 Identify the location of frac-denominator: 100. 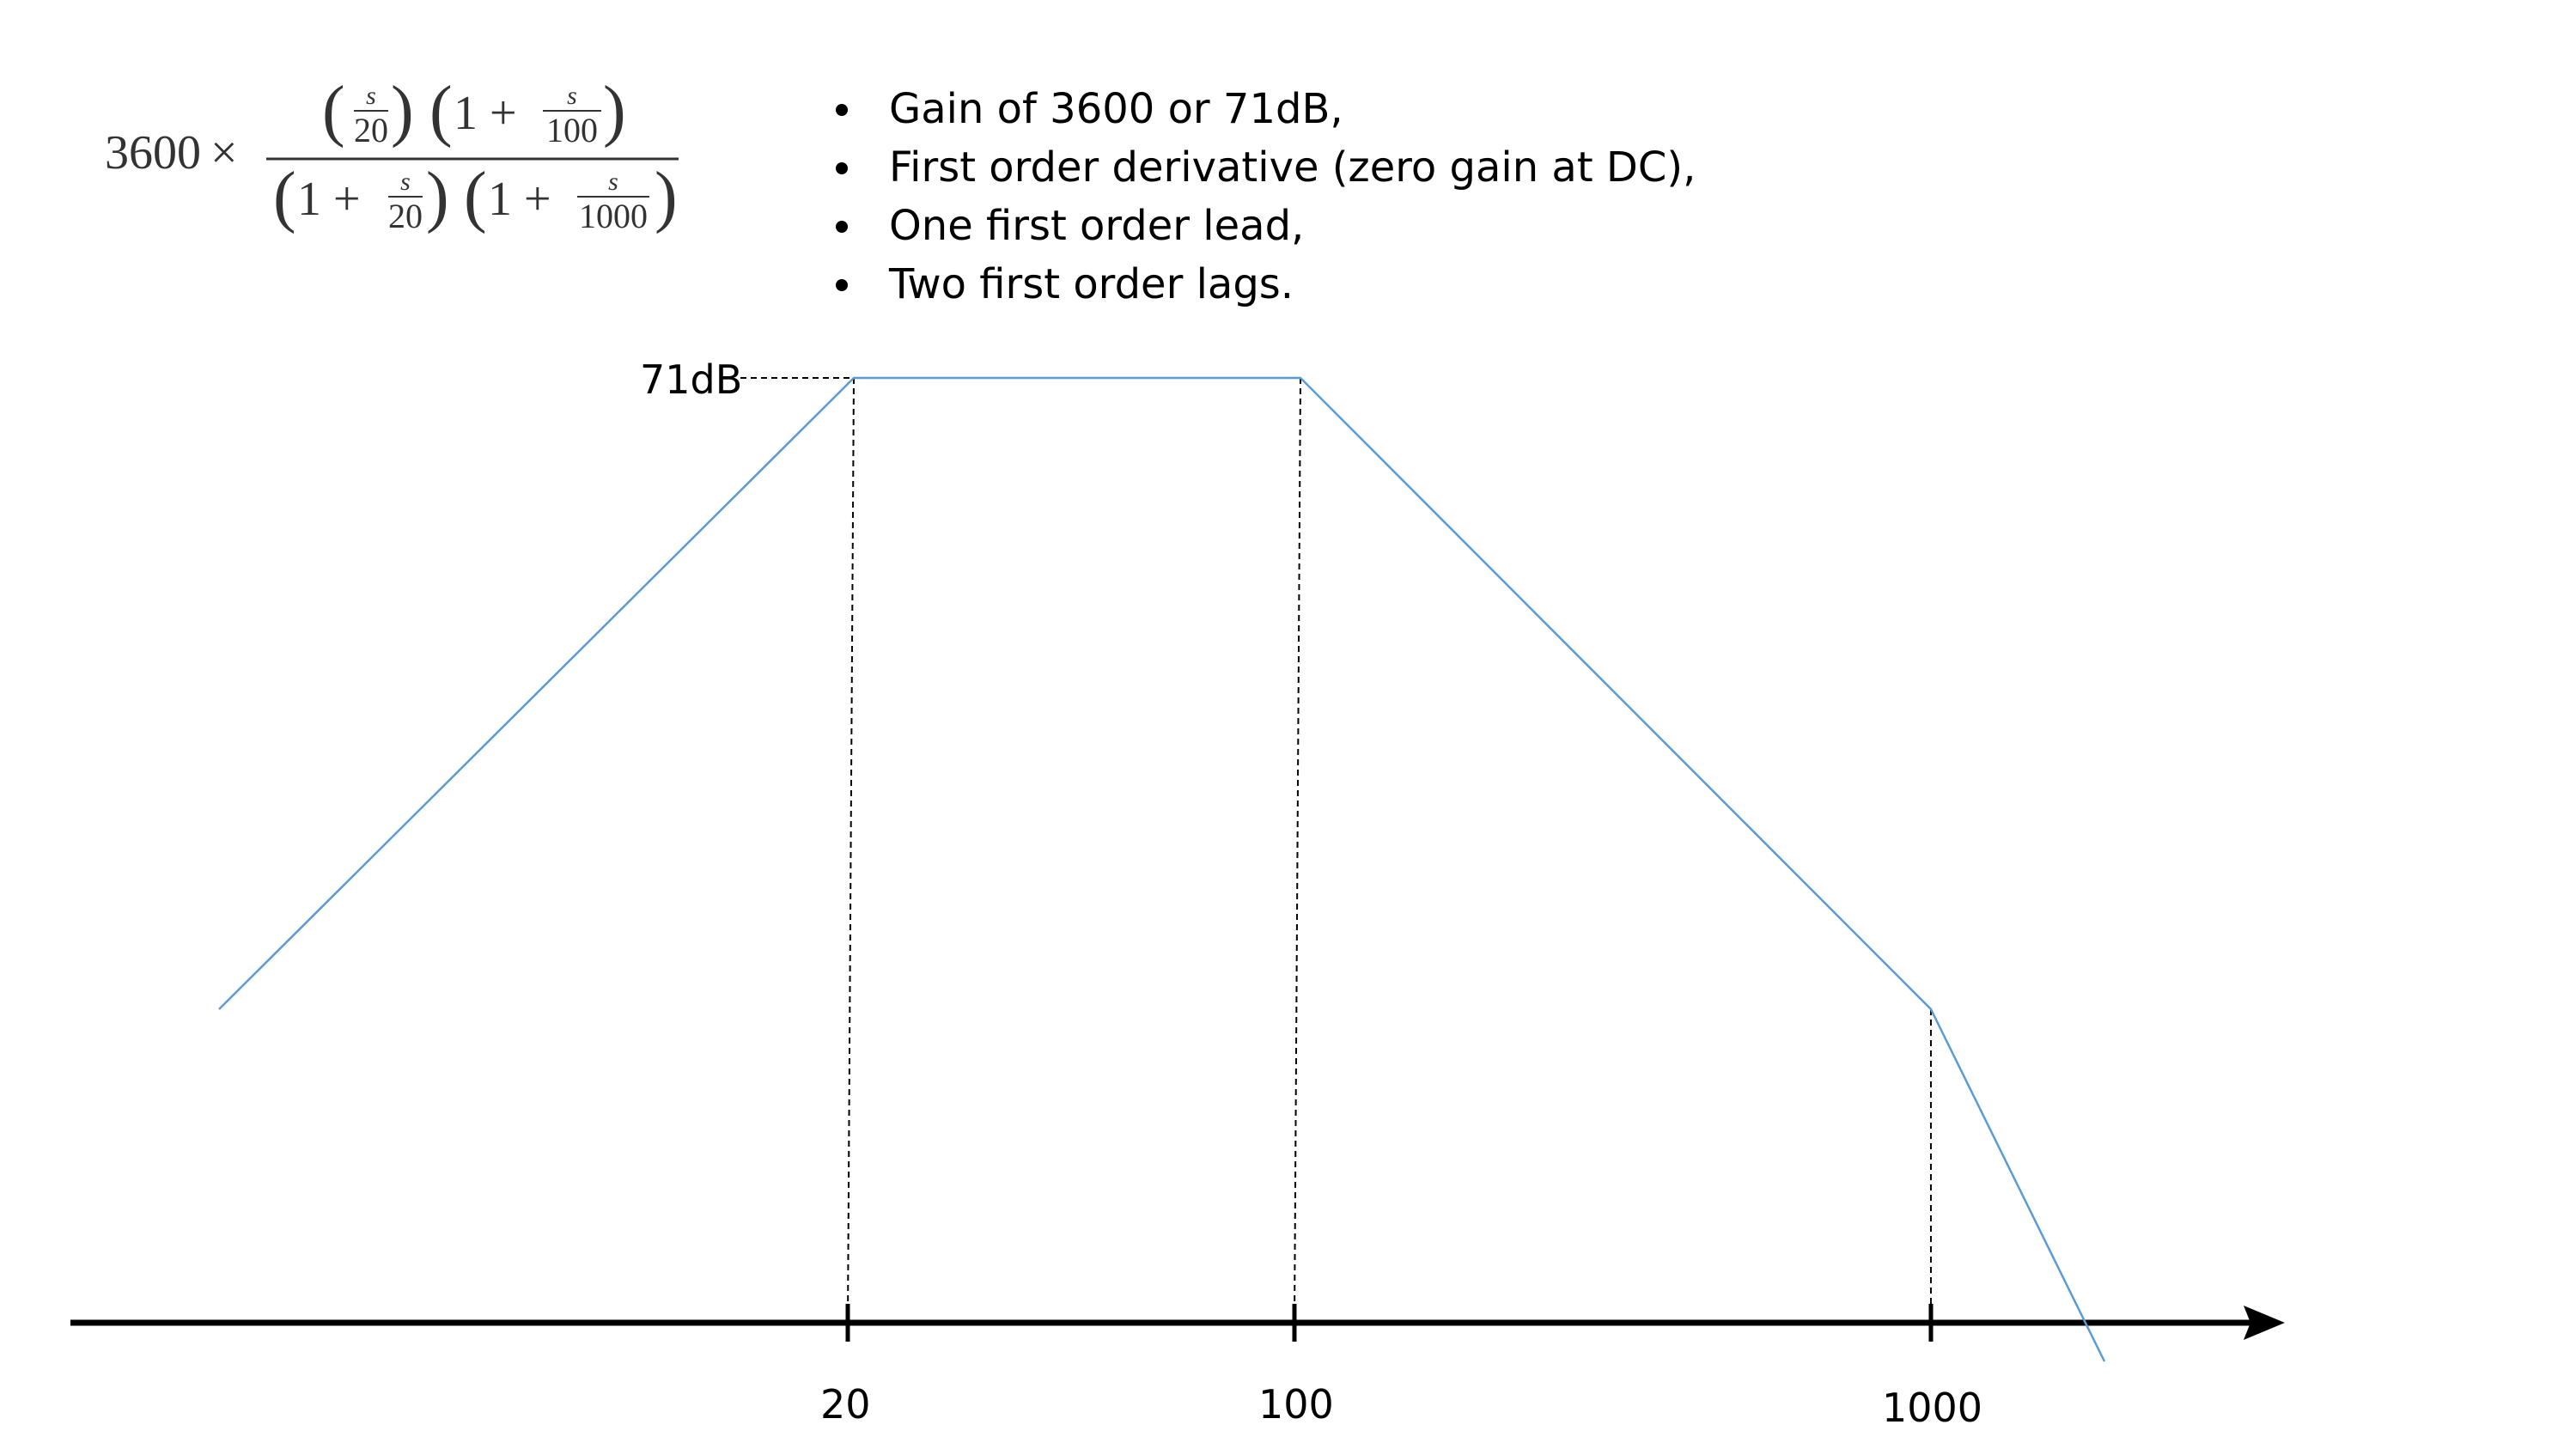
(572, 130).